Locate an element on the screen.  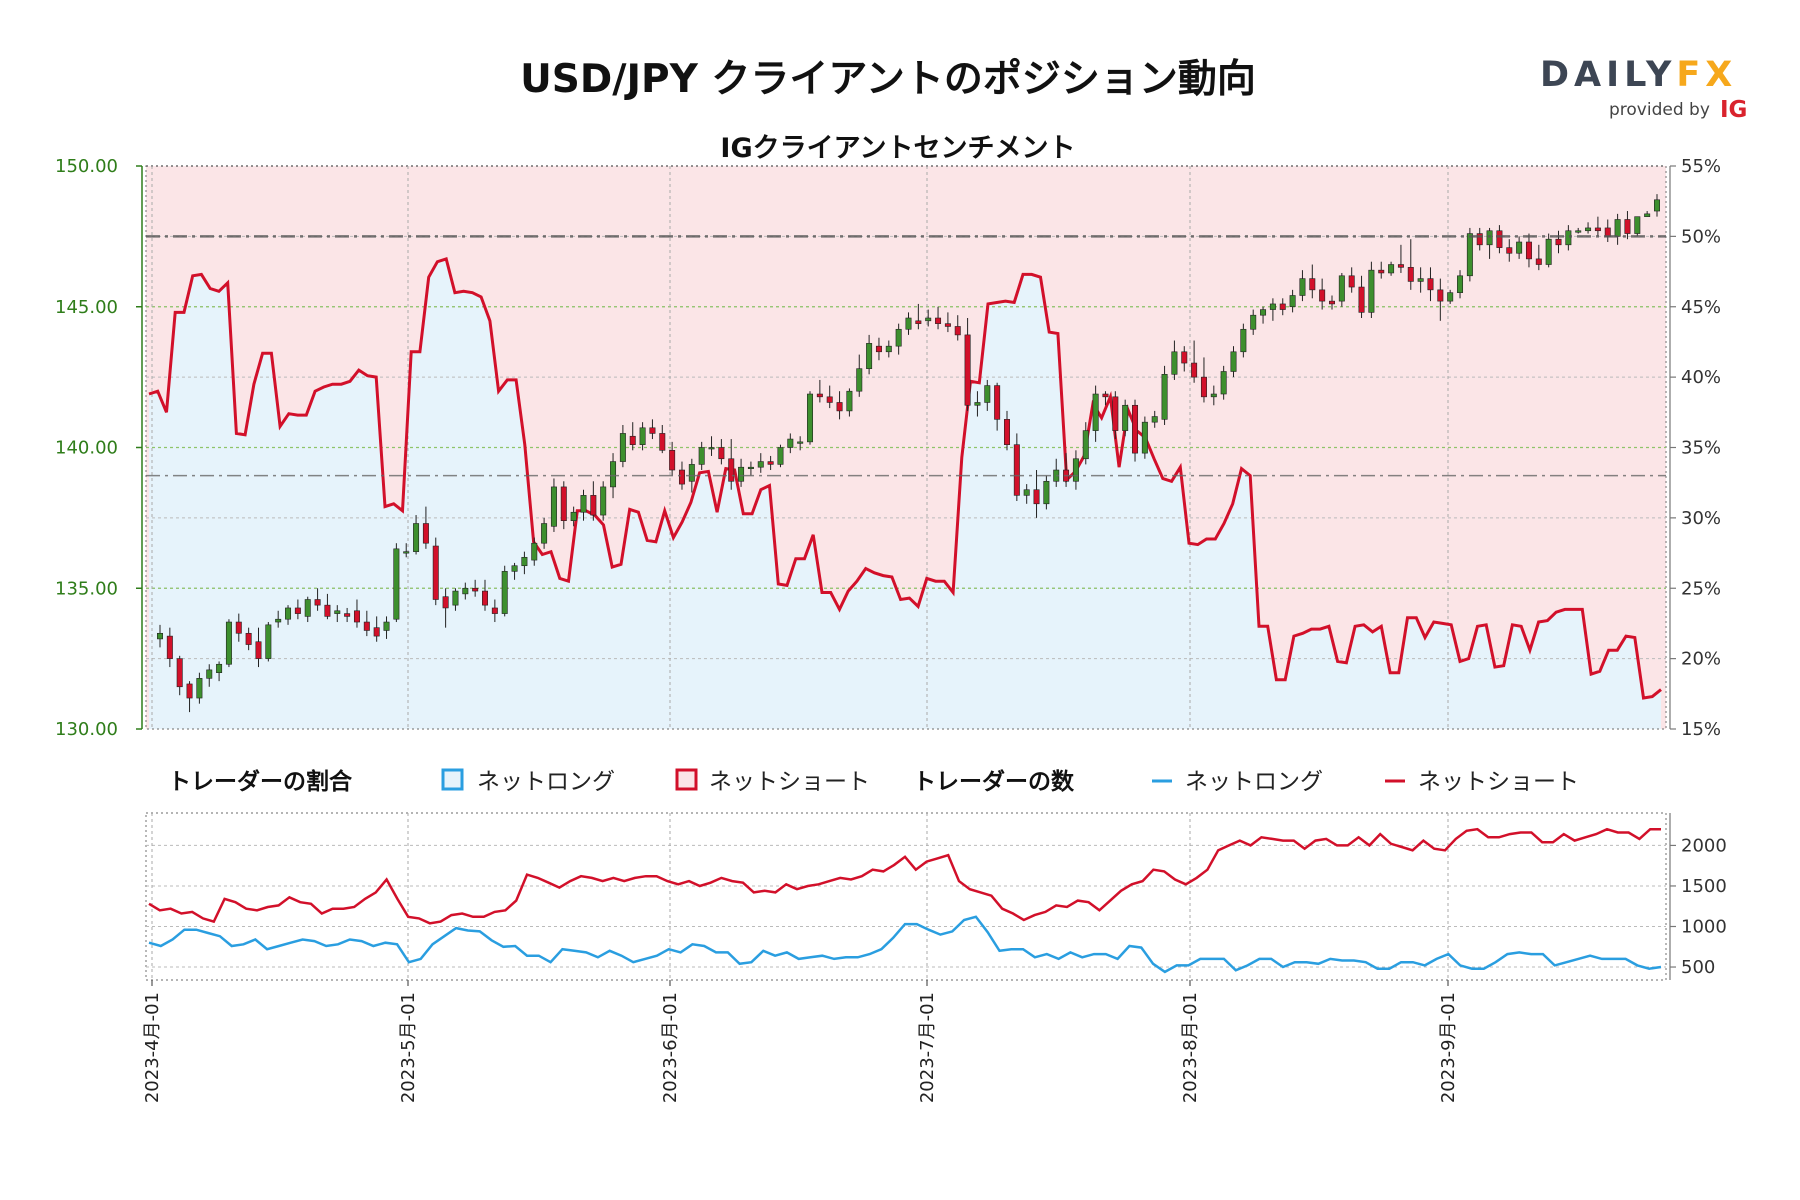
legend-net-short-swatch is located at coordinates (686, 779).